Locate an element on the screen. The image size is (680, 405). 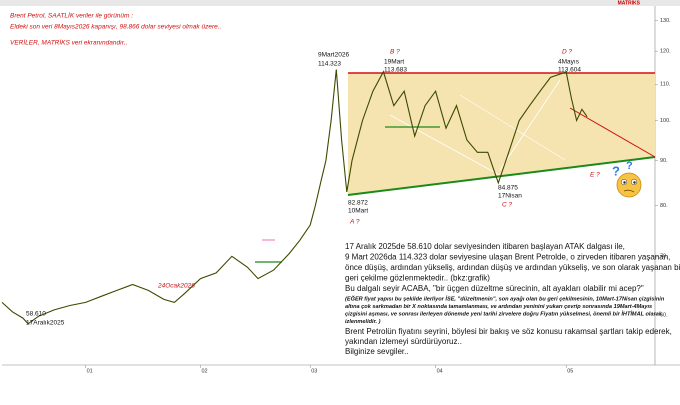
annotation: 113.604 is located at coordinates (569, 70).